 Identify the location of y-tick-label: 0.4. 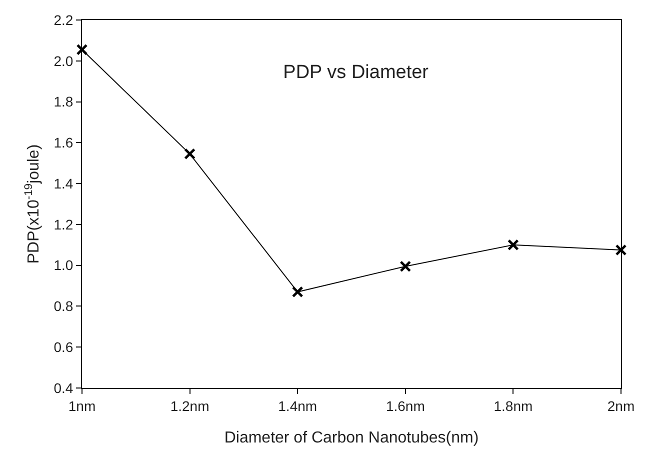
(64, 388).